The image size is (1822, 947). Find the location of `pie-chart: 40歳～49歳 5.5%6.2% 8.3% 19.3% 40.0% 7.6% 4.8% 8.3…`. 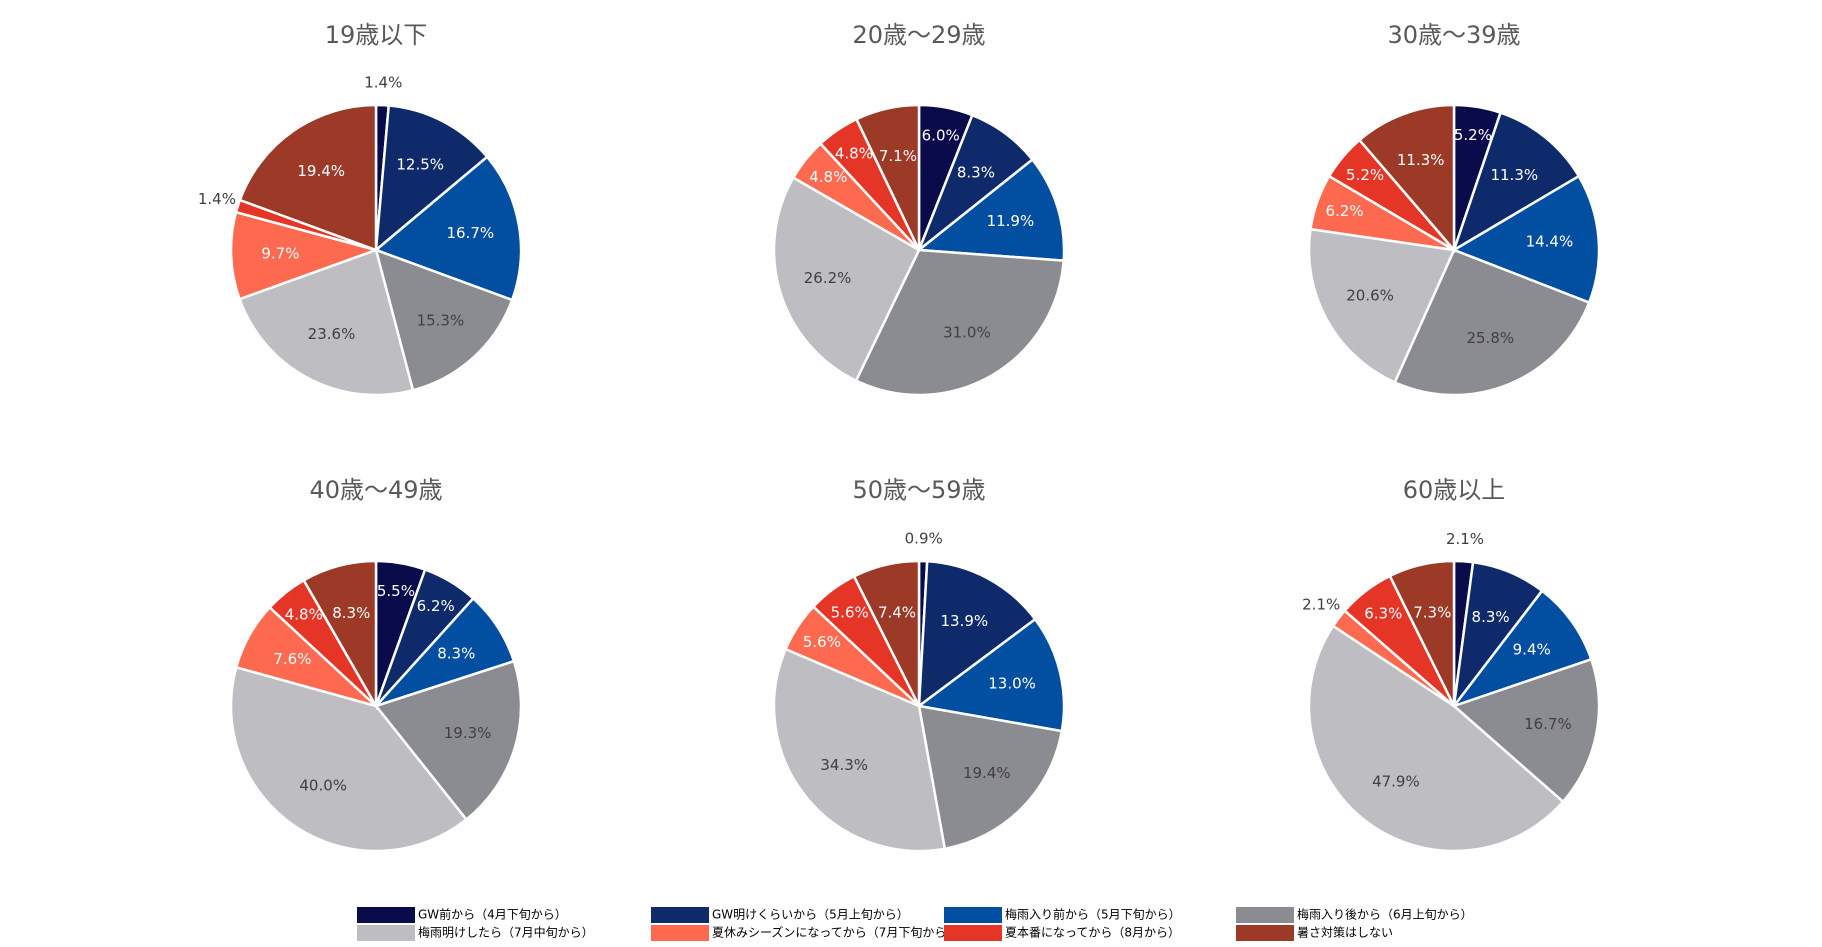

pie-chart: 40歳～49歳 5.5%6.2% 8.3% 19.3% 40.0% 7.6% 4.8% 8.3… is located at coordinates (376, 664).